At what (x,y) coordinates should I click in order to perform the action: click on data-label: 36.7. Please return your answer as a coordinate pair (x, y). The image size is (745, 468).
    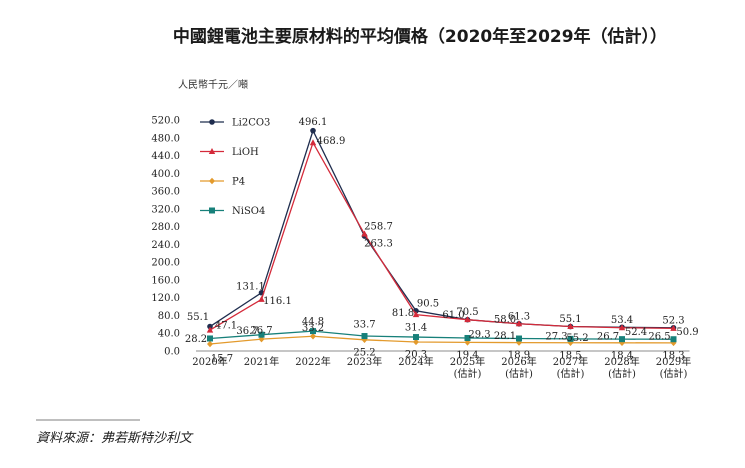
    Looking at the image, I should click on (247, 331).